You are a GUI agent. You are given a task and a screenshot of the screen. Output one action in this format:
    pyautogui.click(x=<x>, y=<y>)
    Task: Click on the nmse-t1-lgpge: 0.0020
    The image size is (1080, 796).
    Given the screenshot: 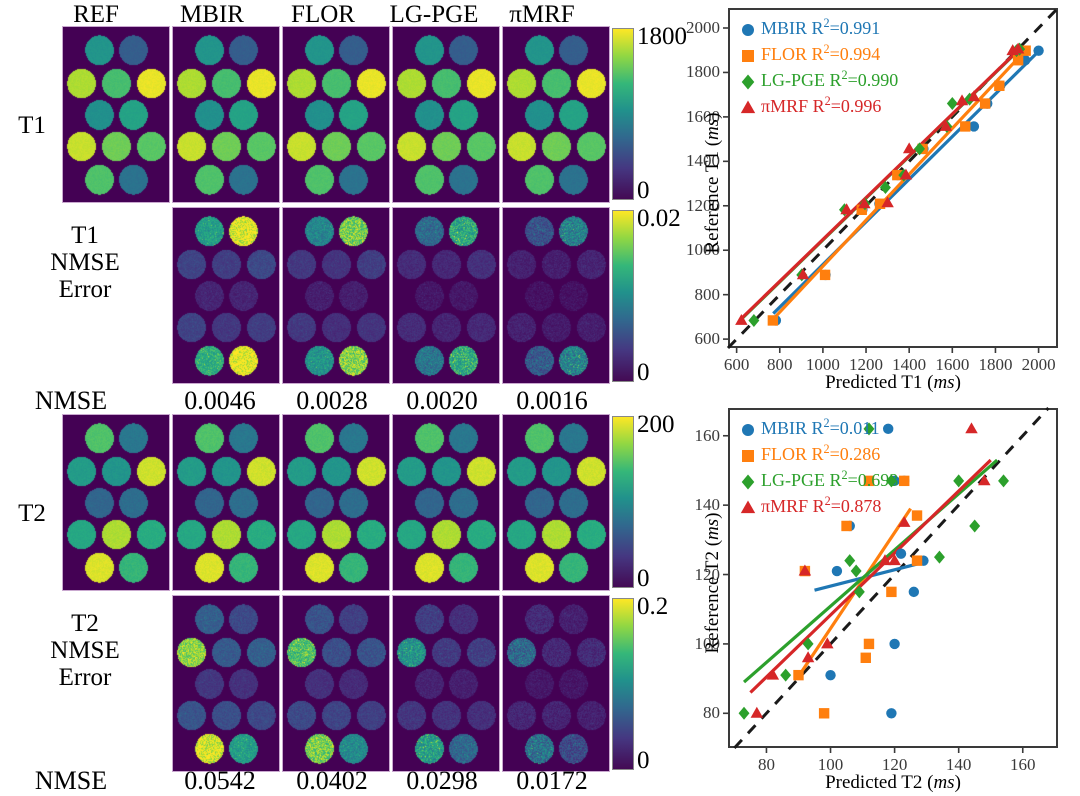 What is the action you would take?
    pyautogui.click(x=442, y=400)
    